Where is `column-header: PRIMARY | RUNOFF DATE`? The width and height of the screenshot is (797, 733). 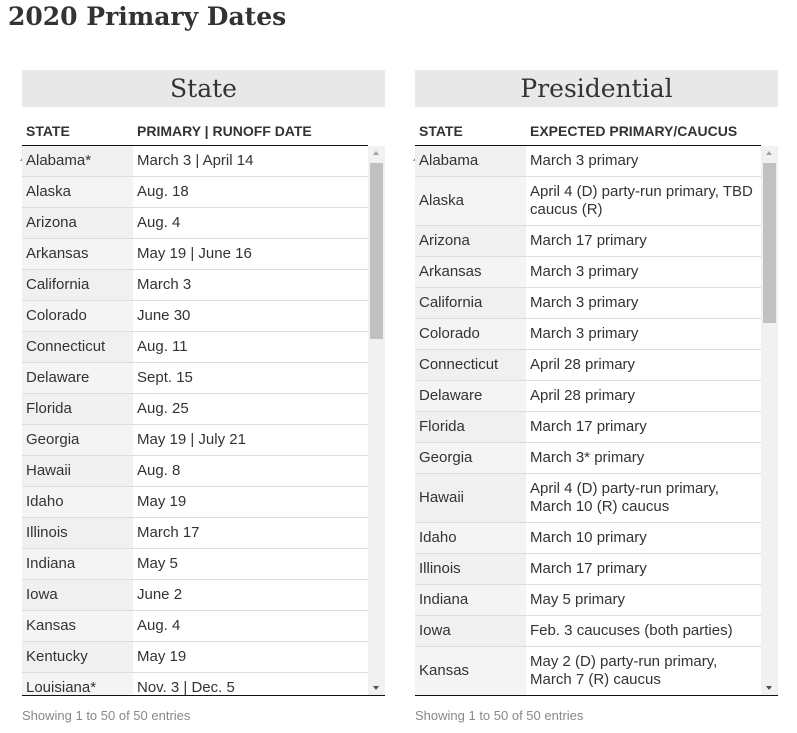 column-header: PRIMARY | RUNOFF DATE is located at coordinates (249, 144).